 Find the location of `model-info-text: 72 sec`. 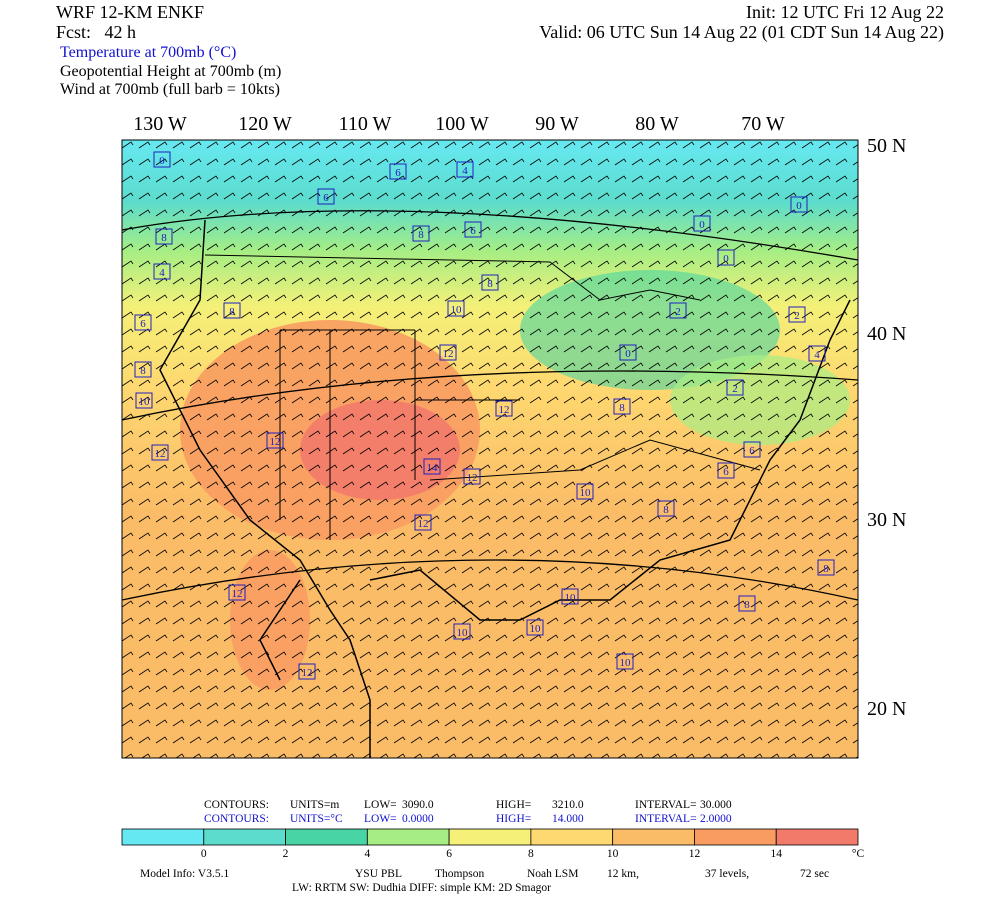

model-info-text: 72 sec is located at coordinates (814, 874).